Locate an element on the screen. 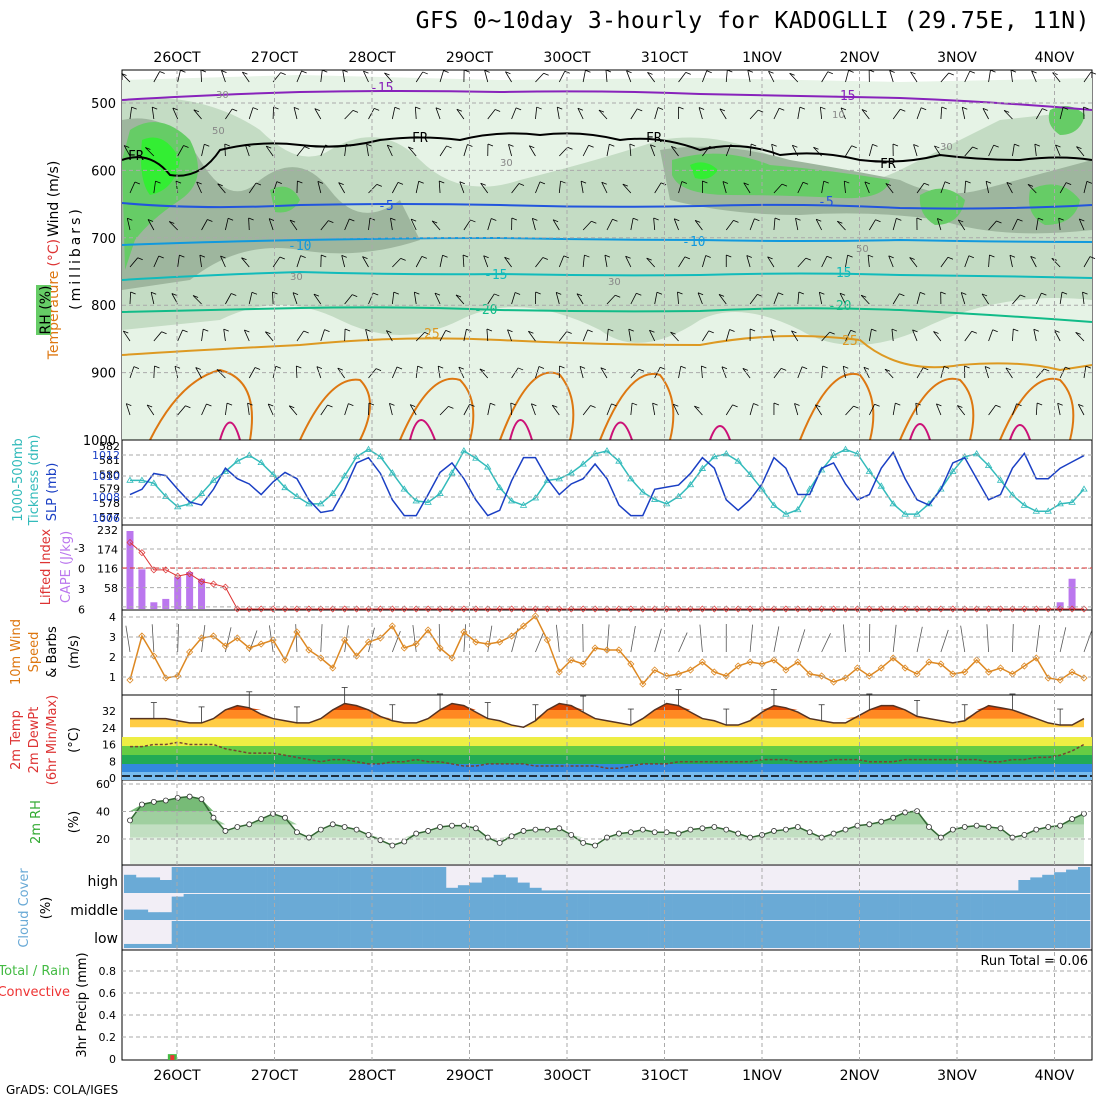  wind10-title-2: Speed is located at coordinates (34, 652).